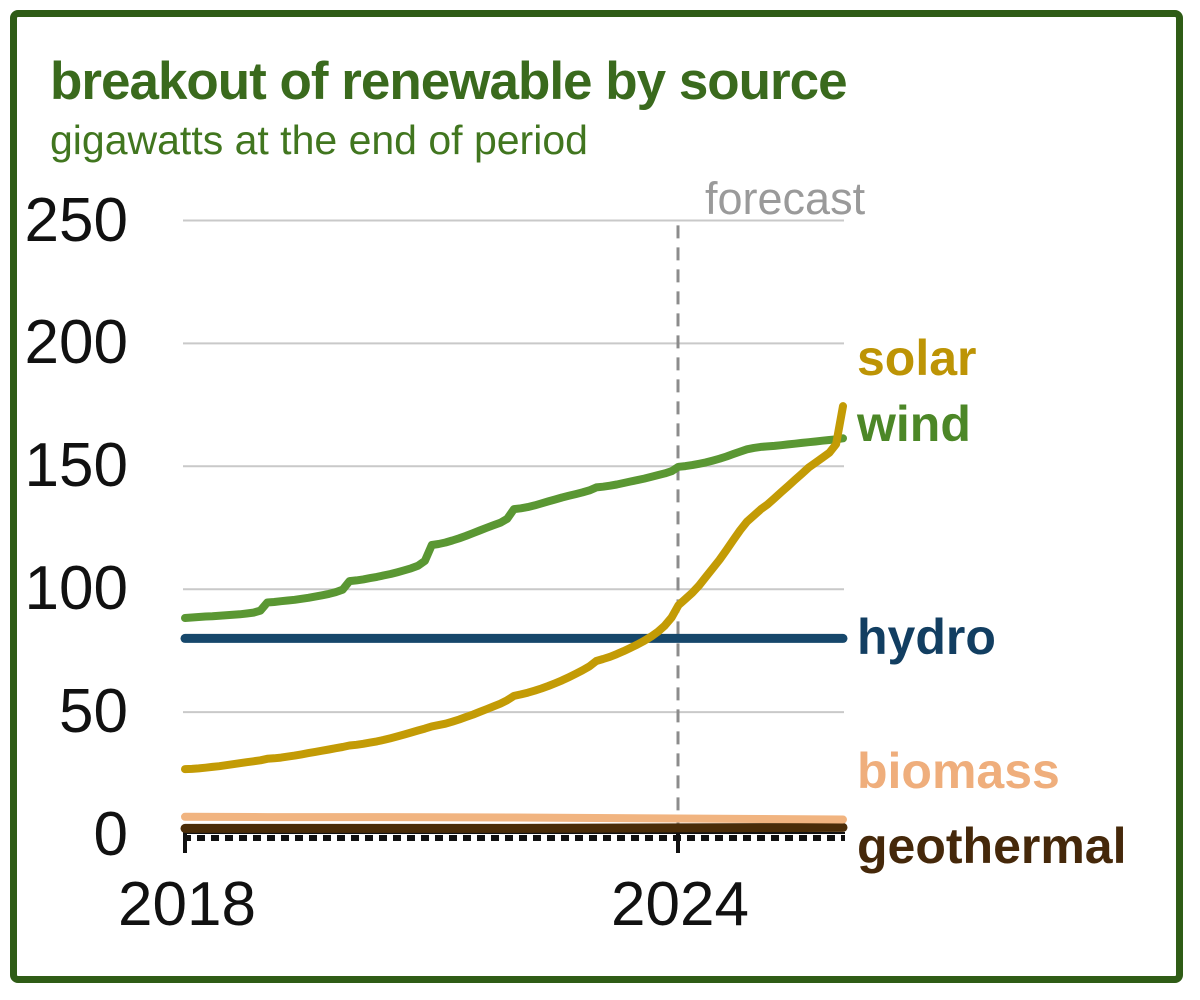  I want to click on wind-line, so click(514, 528).